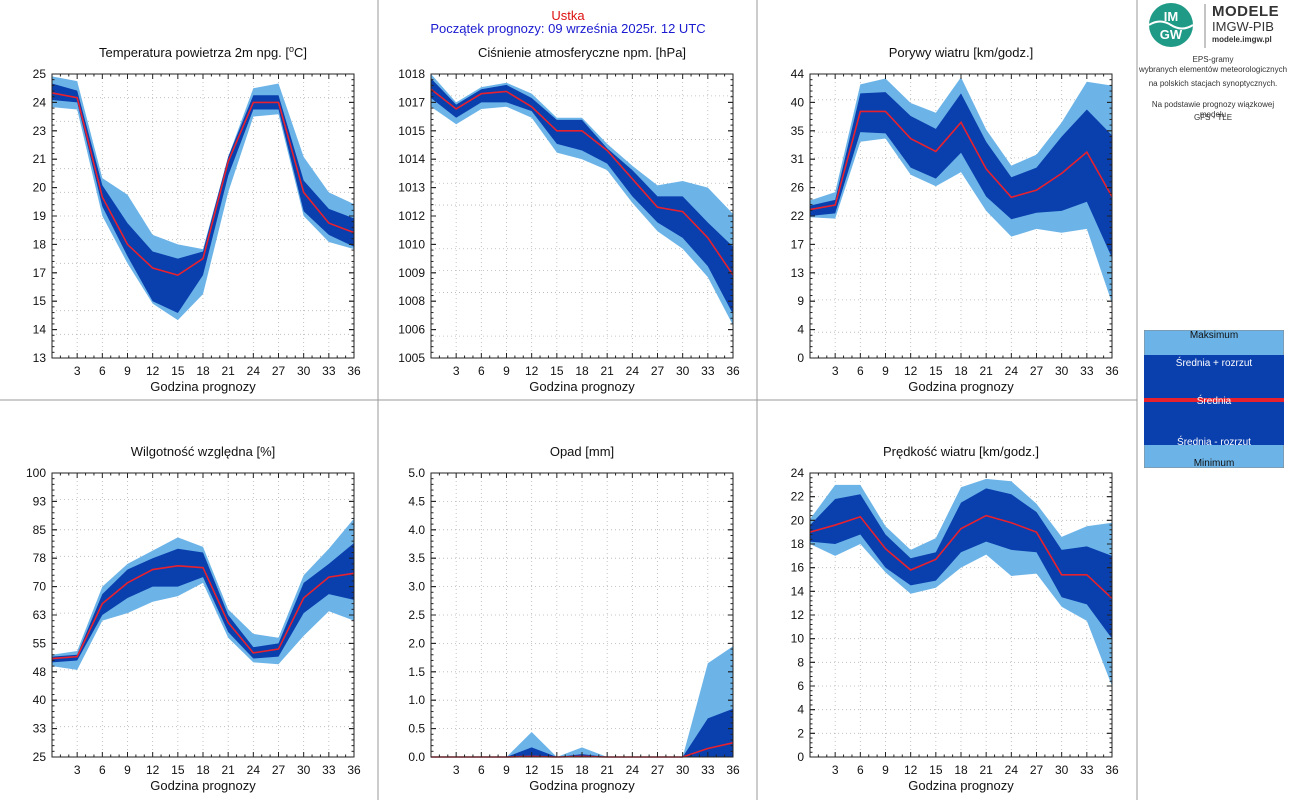 The width and height of the screenshot is (1291, 800). I want to click on y-tick-label-11: 22, so click(798, 497).